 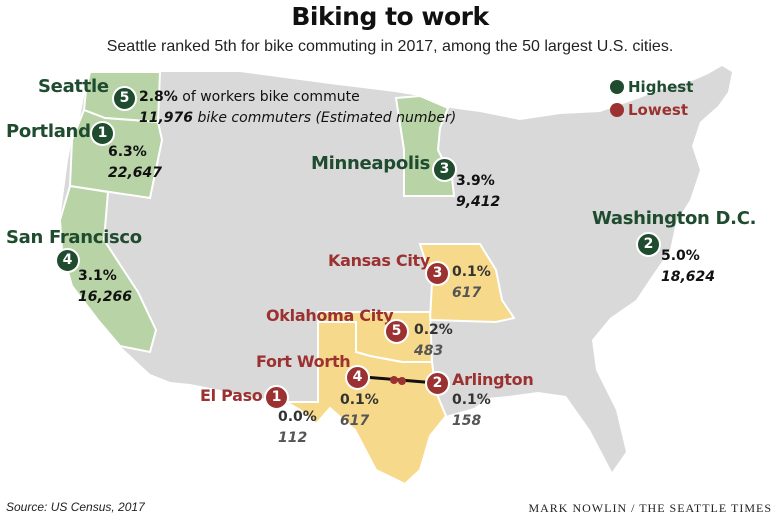 I want to click on city-el-paso: El Paso, so click(x=231, y=395).